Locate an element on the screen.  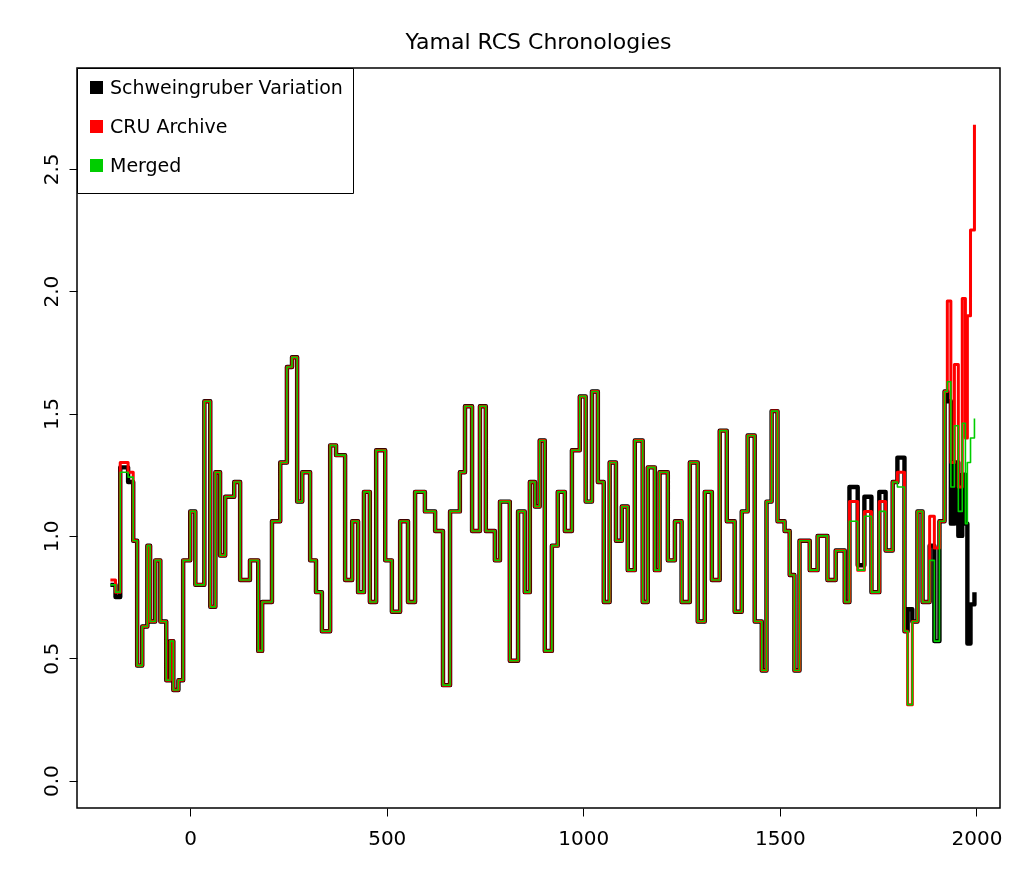
y-tick-label: 1.5 is located at coordinates (50, 414).